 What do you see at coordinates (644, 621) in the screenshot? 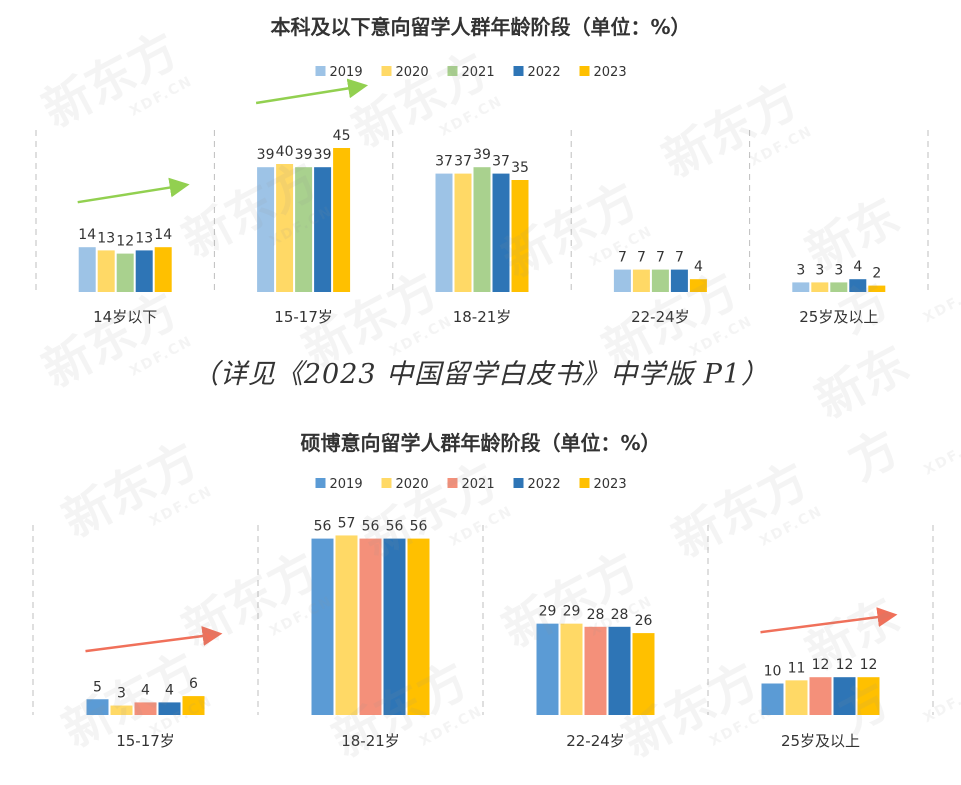
I see `data-label: 26` at bounding box center [644, 621].